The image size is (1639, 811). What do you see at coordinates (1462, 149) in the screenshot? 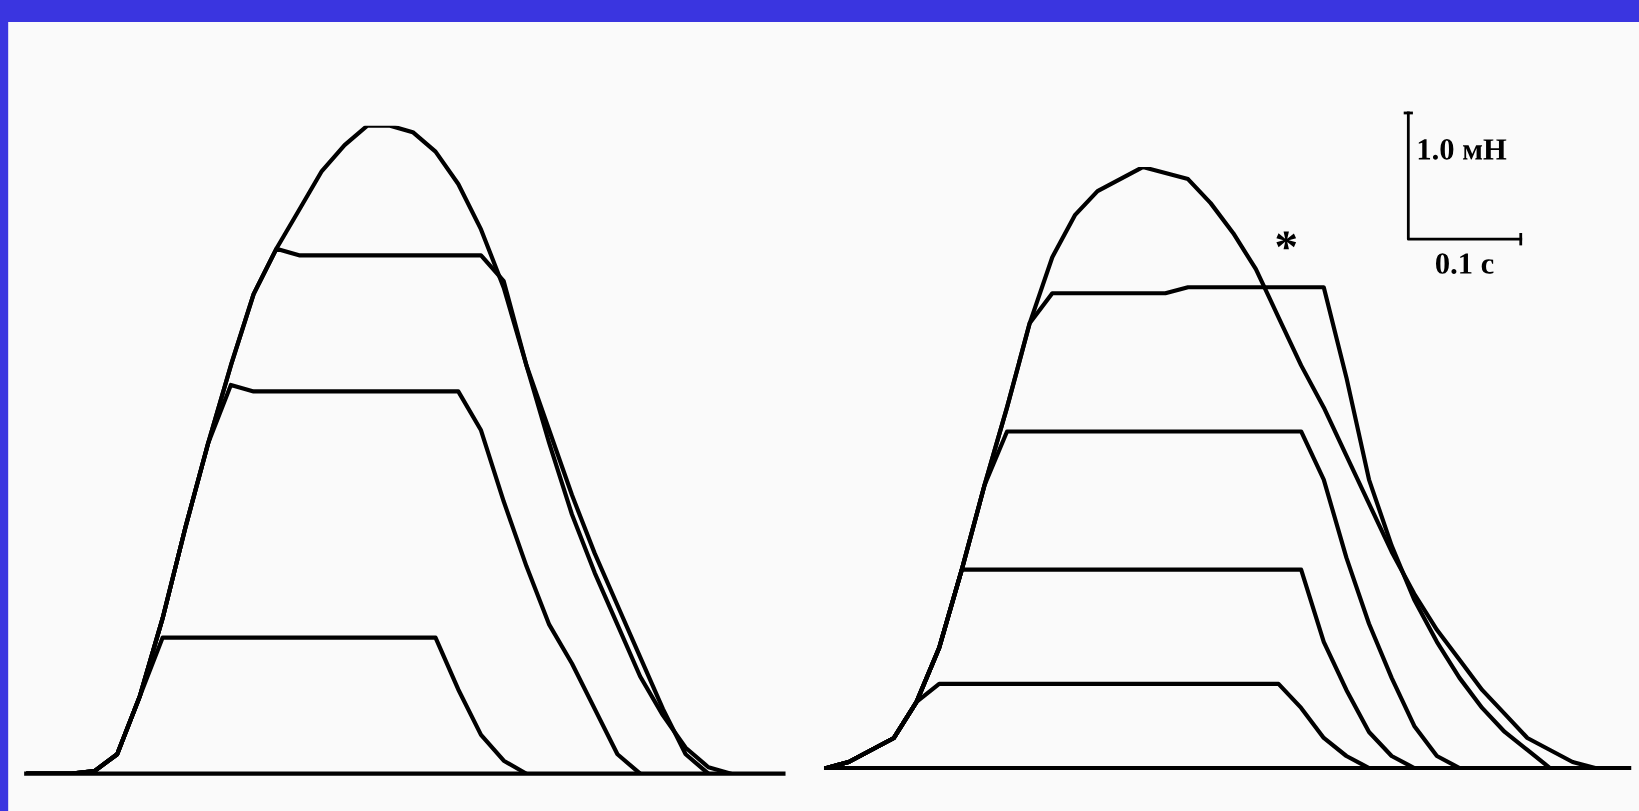
I see `text: 1.0 мН` at bounding box center [1462, 149].